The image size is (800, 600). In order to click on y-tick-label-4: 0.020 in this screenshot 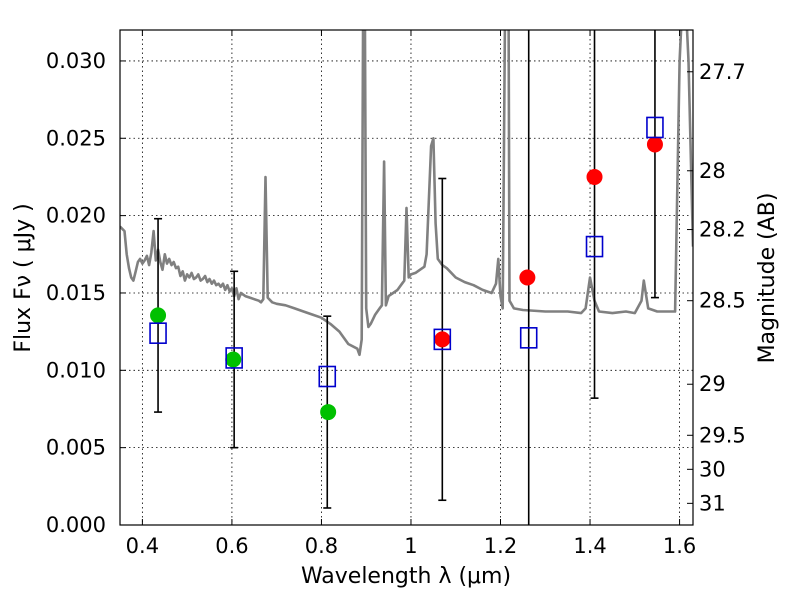, I will do `click(76, 216)`.